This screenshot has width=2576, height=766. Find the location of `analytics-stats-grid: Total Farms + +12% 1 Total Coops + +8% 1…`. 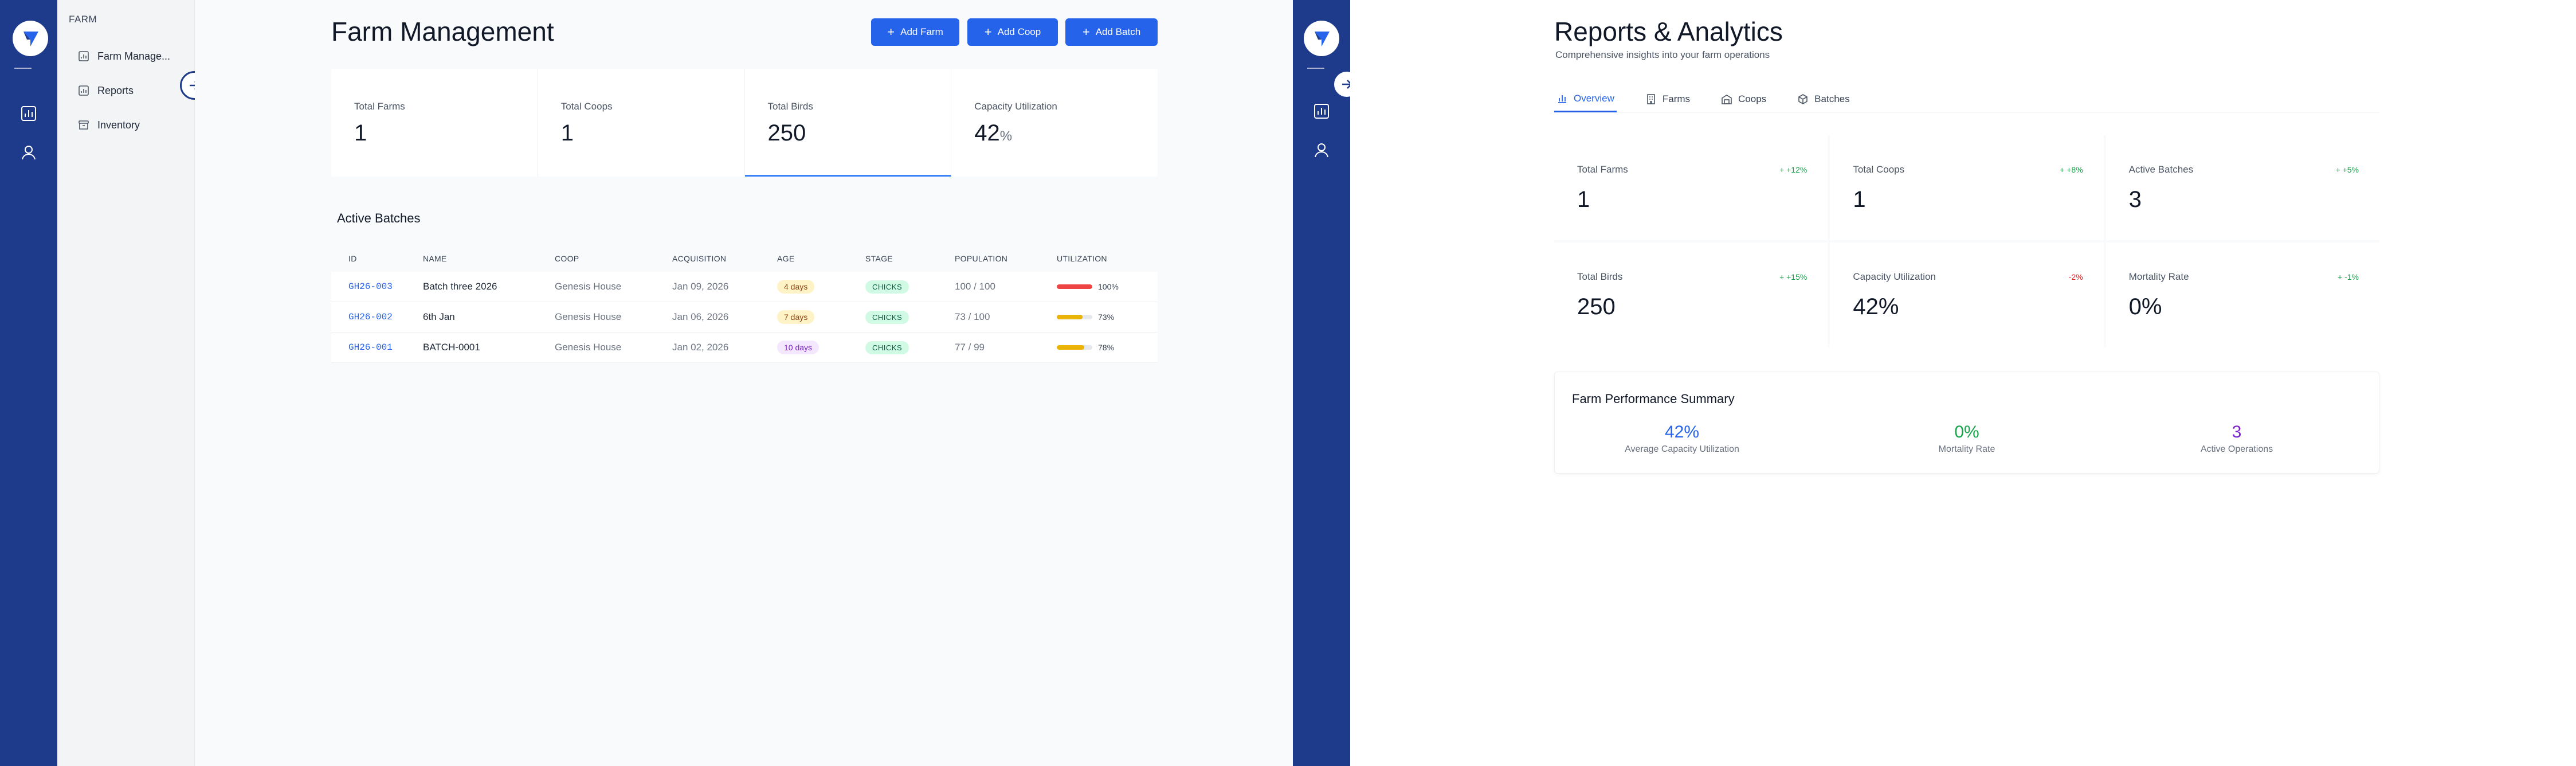

analytics-stats-grid: Total Farms + +12% 1 Total Coops + +8% 1… is located at coordinates (1966, 241).